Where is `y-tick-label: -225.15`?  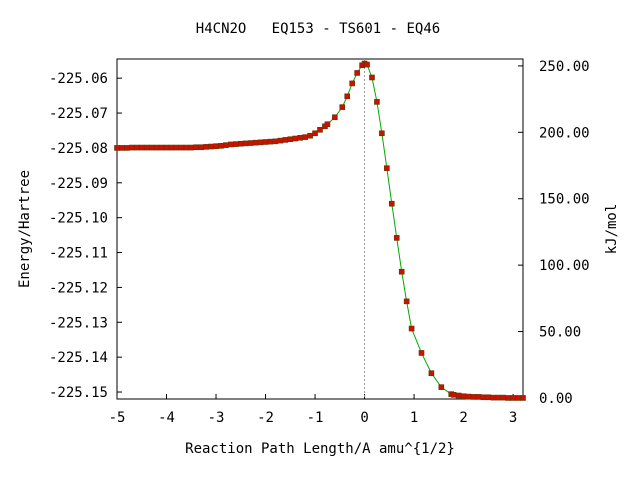 y-tick-label: -225.15 is located at coordinates (78, 393).